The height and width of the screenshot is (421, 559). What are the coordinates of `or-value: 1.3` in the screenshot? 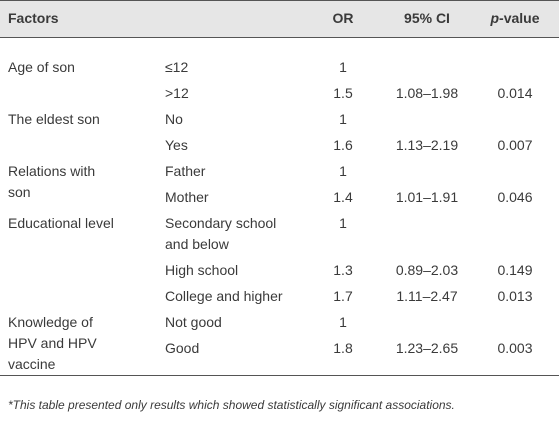 It's located at (343, 270).